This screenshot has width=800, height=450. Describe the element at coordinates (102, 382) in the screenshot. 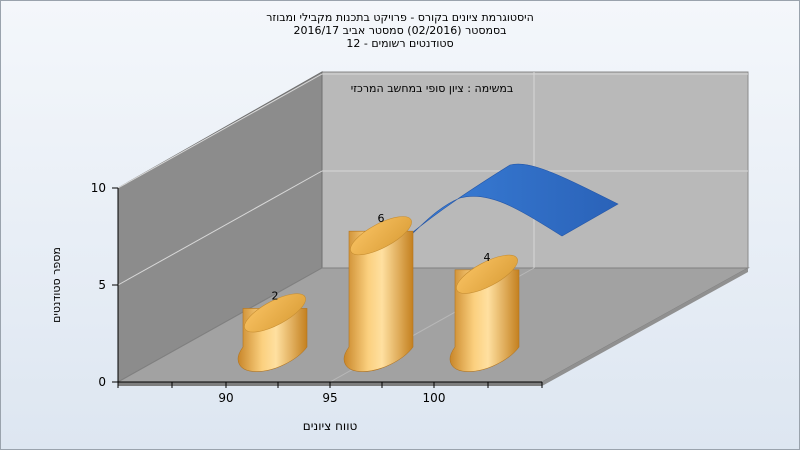

I see `y-tick-label: 0` at that location.